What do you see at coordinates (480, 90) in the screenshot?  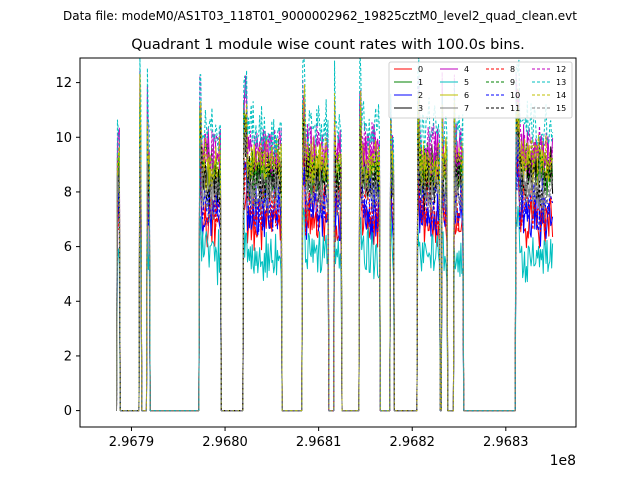 I see `legend-frame` at bounding box center [480, 90].